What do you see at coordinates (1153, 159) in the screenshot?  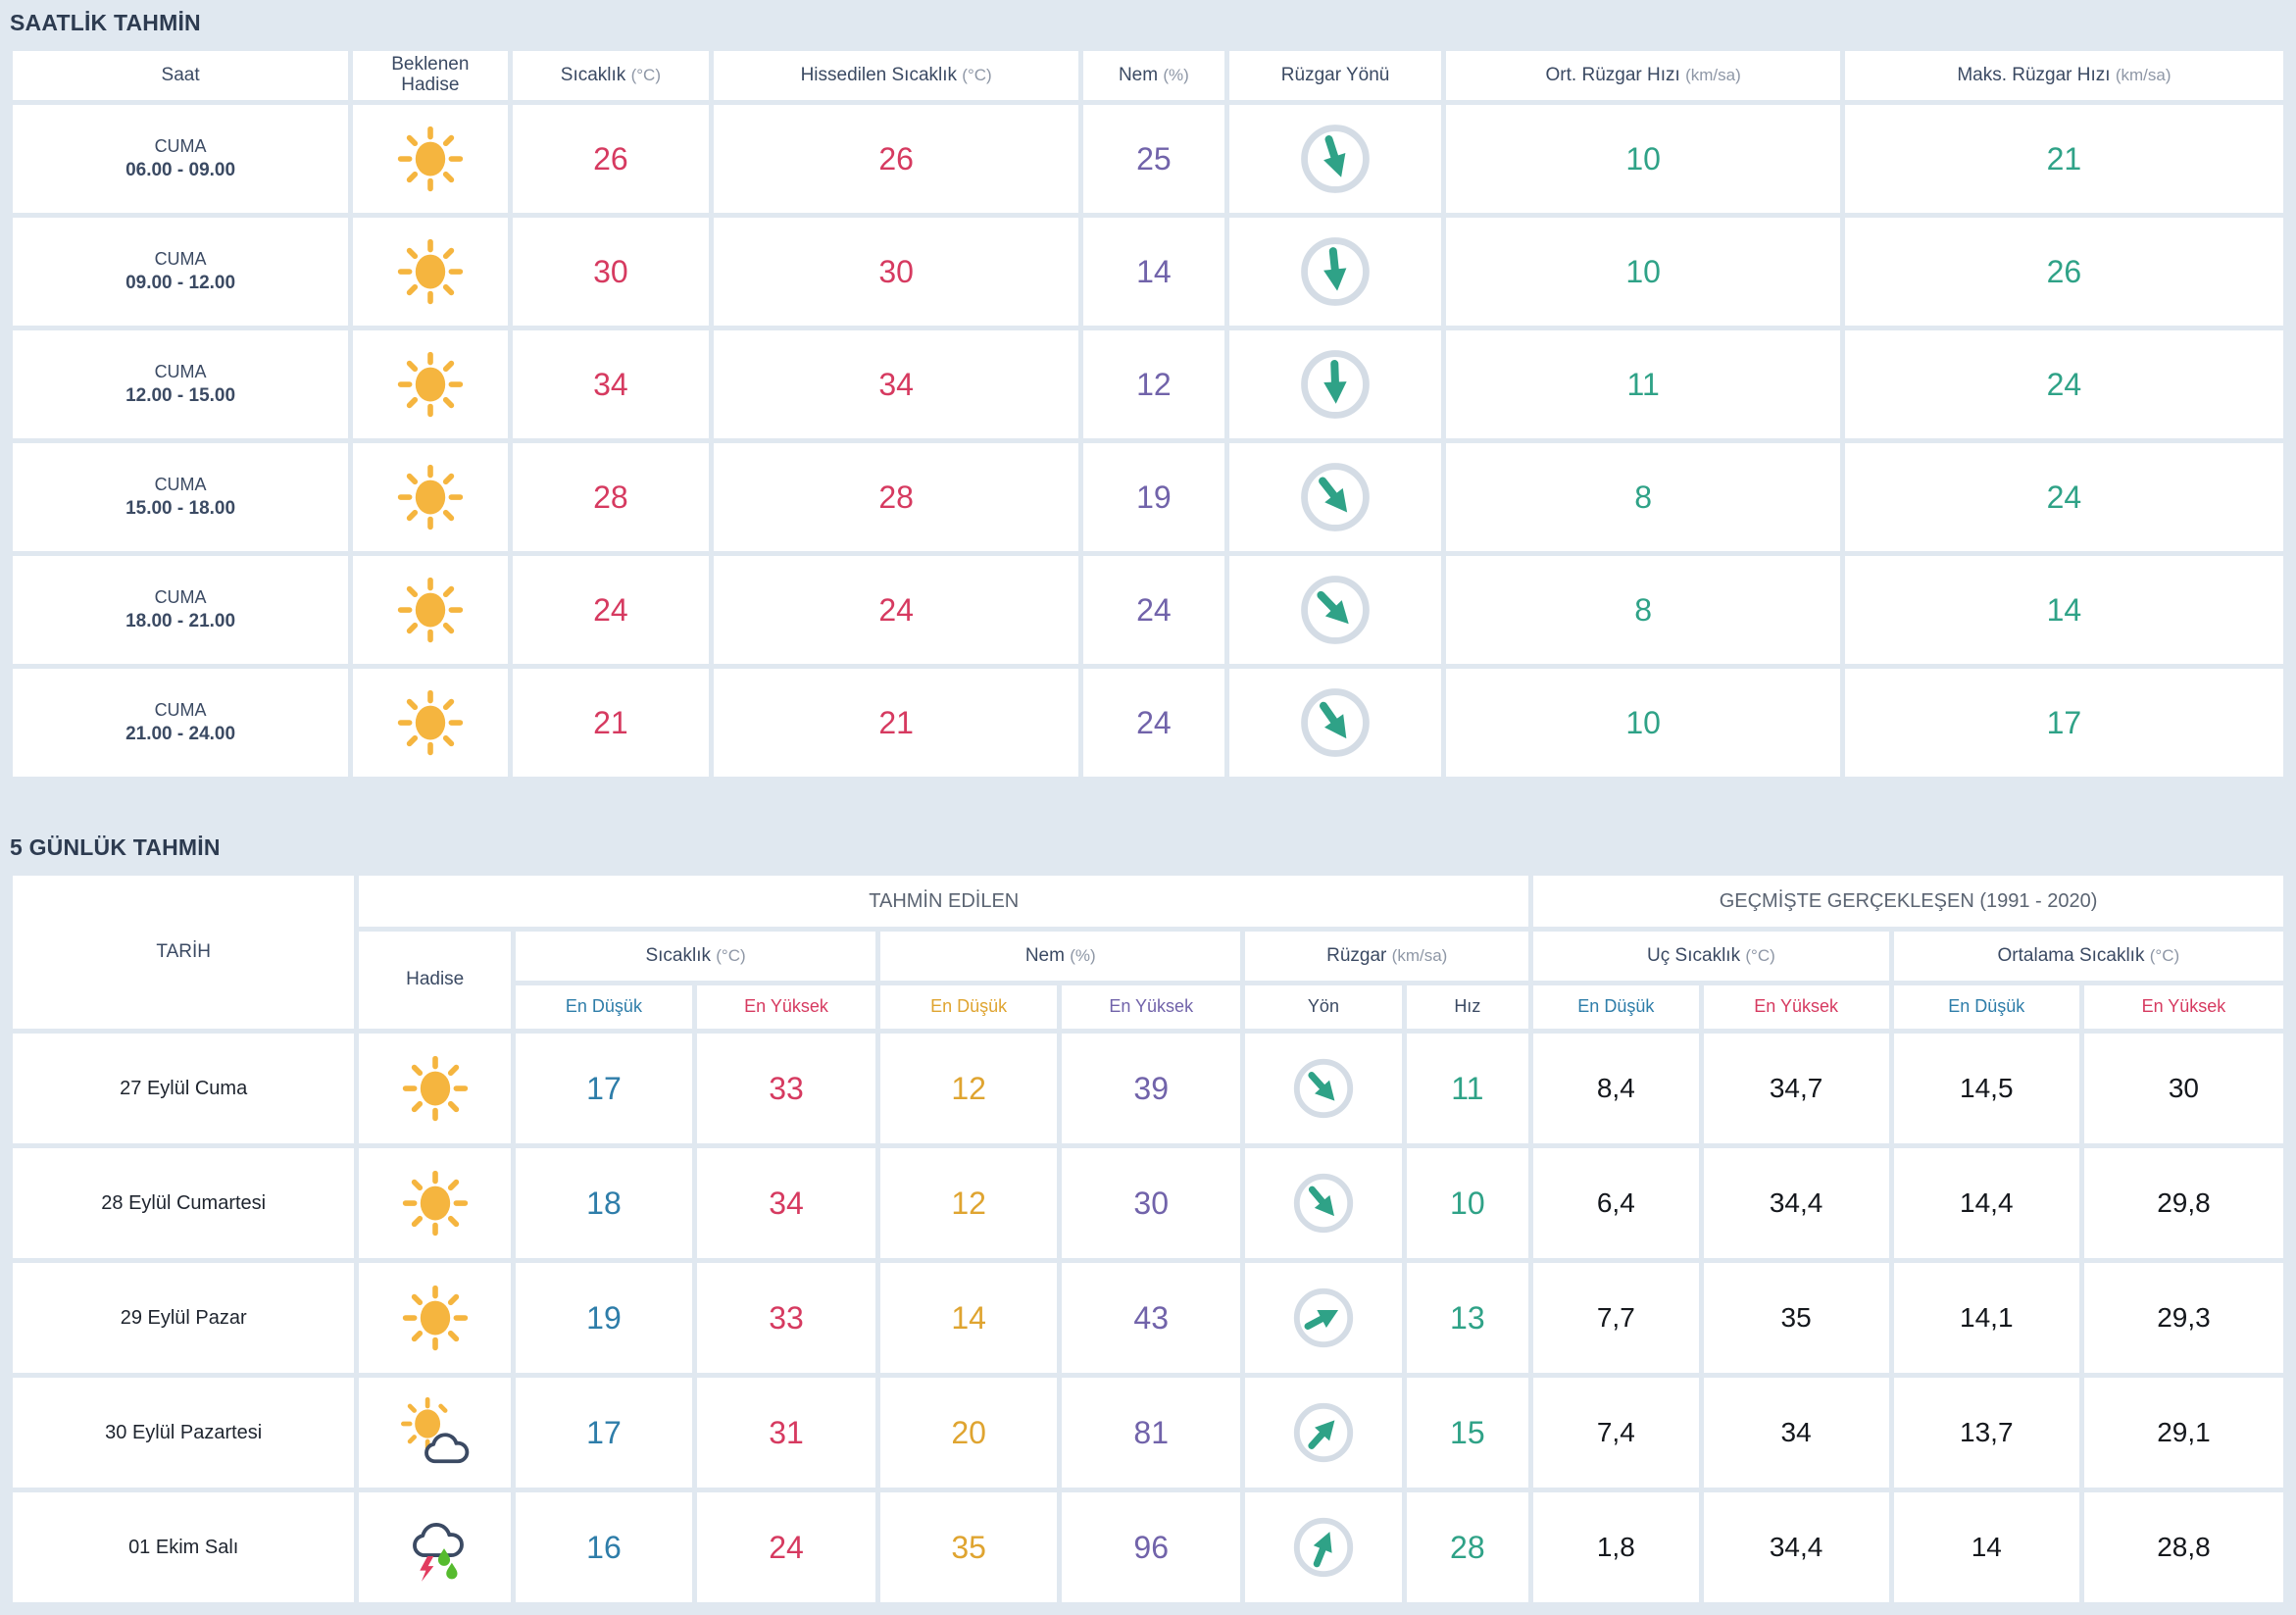 I see `humidity-value: 25` at bounding box center [1153, 159].